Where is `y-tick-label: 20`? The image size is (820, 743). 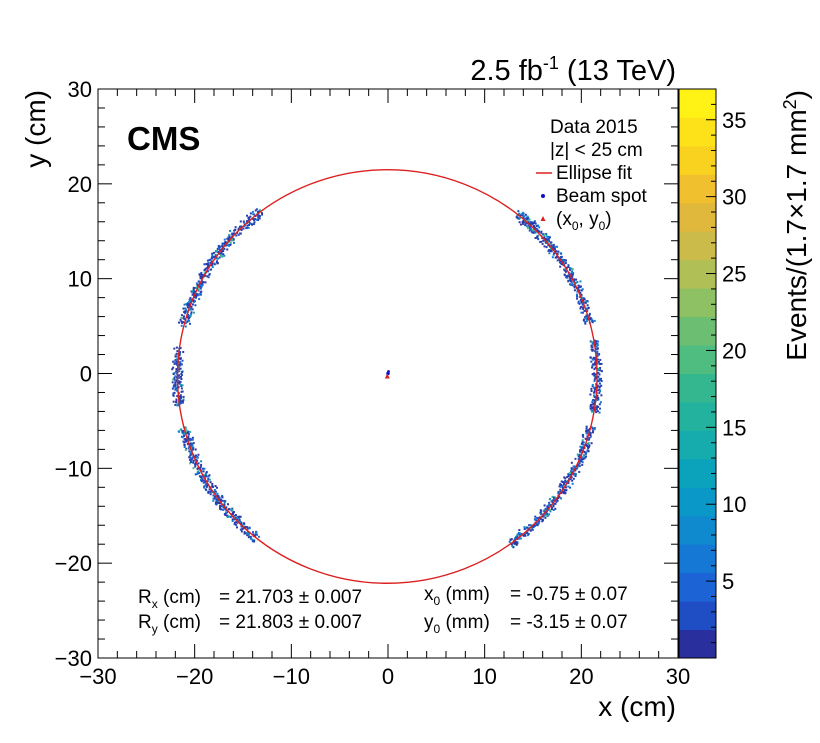
y-tick-label: 20 is located at coordinates (80, 184).